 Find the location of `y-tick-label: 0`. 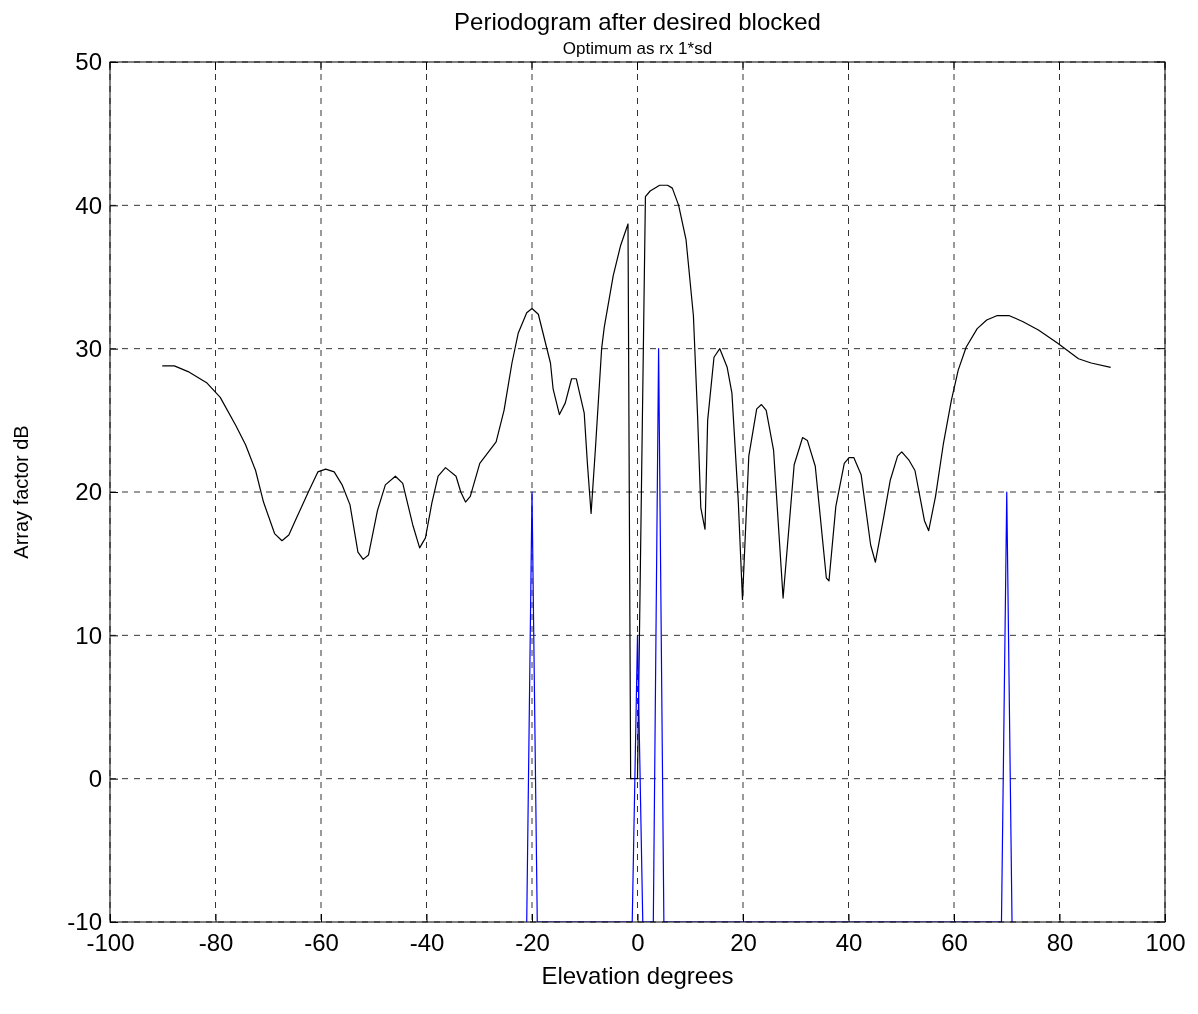

y-tick-label: 0 is located at coordinates (95, 778).